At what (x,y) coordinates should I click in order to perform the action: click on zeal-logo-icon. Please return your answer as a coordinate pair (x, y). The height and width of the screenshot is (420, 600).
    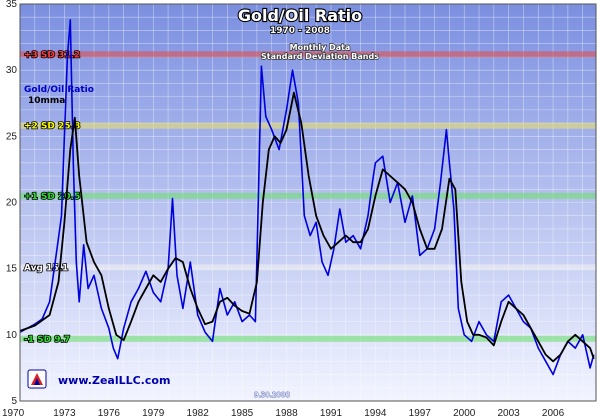
    Looking at the image, I should click on (37, 379).